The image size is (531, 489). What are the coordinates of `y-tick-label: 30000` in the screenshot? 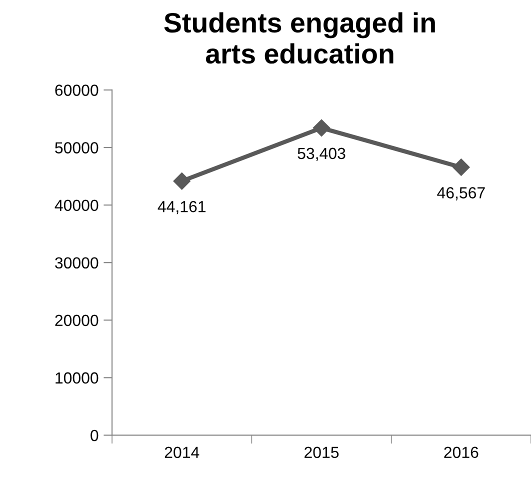 It's located at (76, 263).